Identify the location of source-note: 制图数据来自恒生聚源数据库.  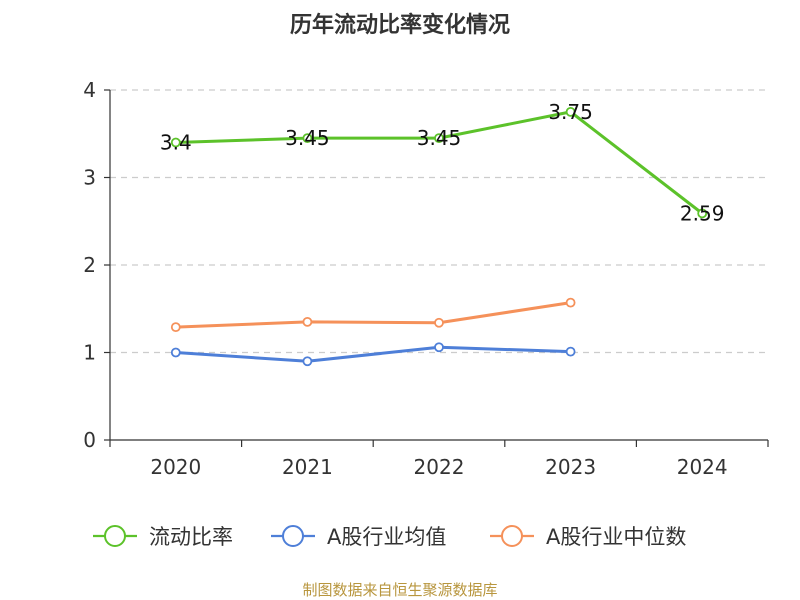
(399, 590).